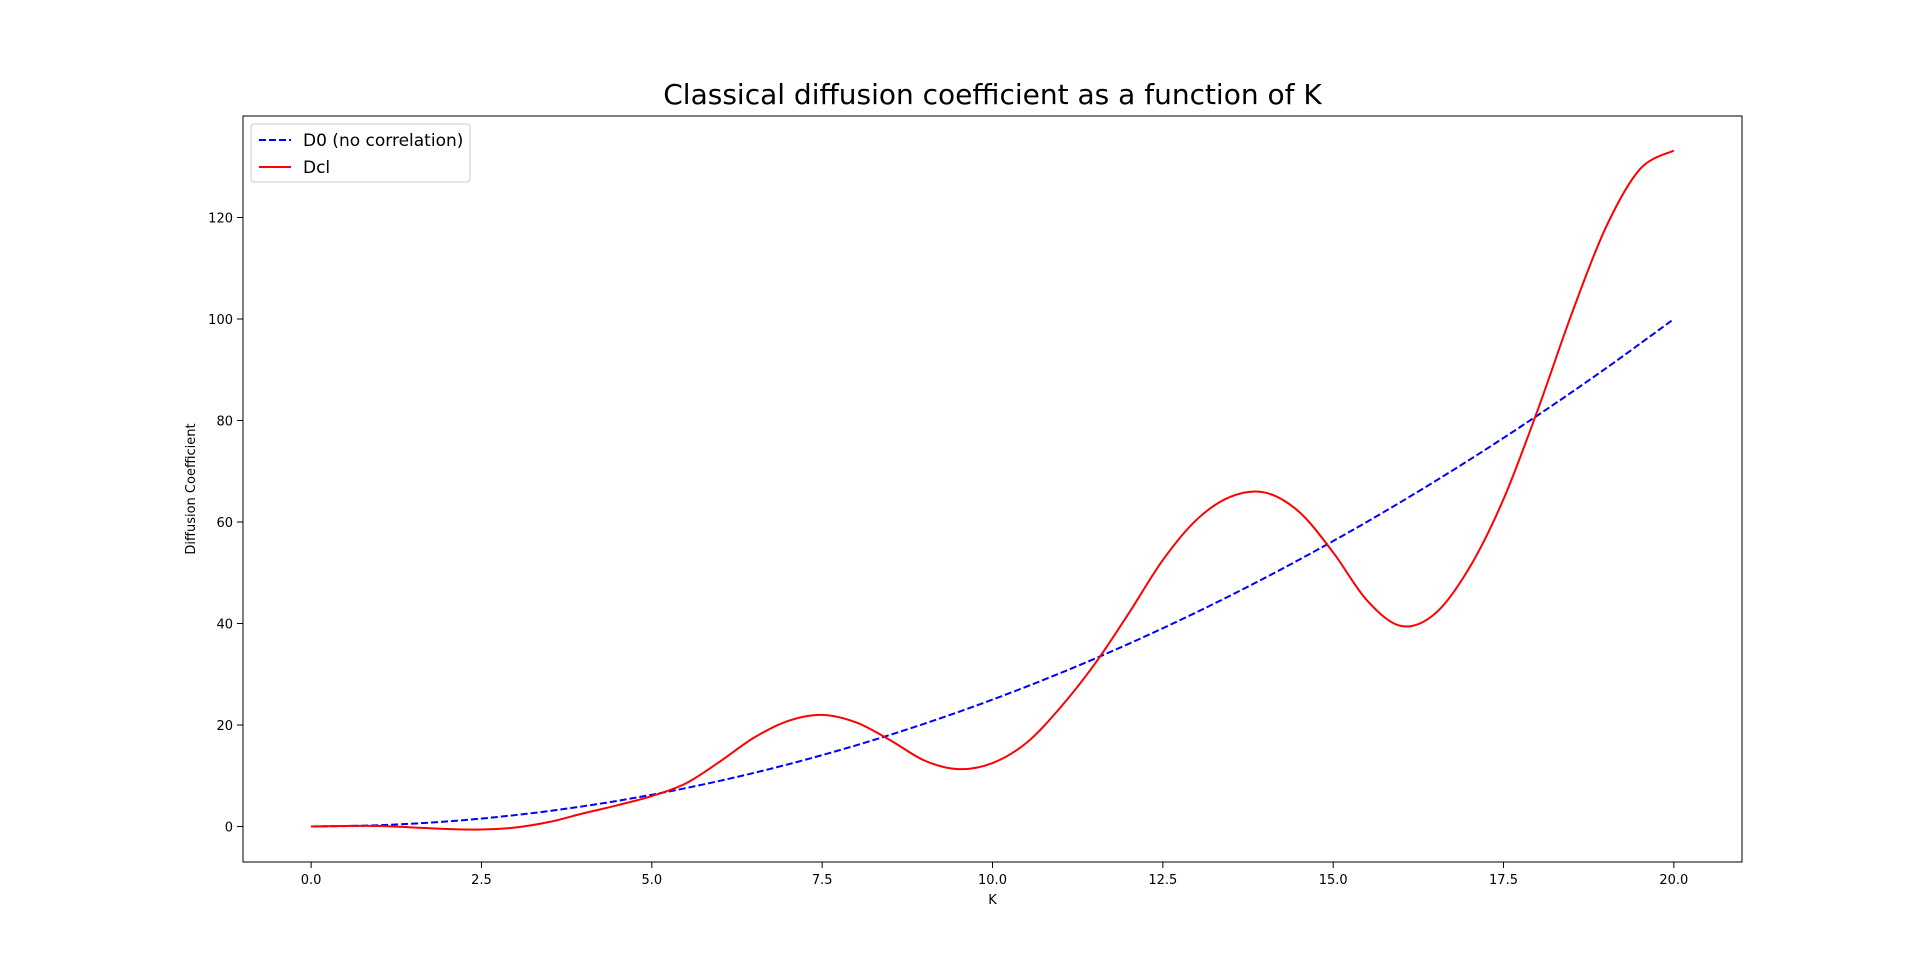  Describe the element at coordinates (383, 141) in the screenshot. I see `legend-label-1: D0 (no correlation)` at that location.